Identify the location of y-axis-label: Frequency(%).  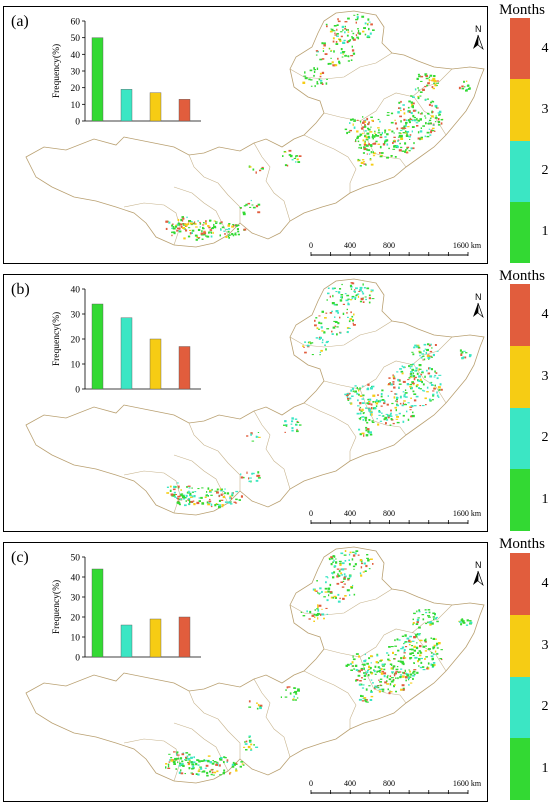
(56, 71).